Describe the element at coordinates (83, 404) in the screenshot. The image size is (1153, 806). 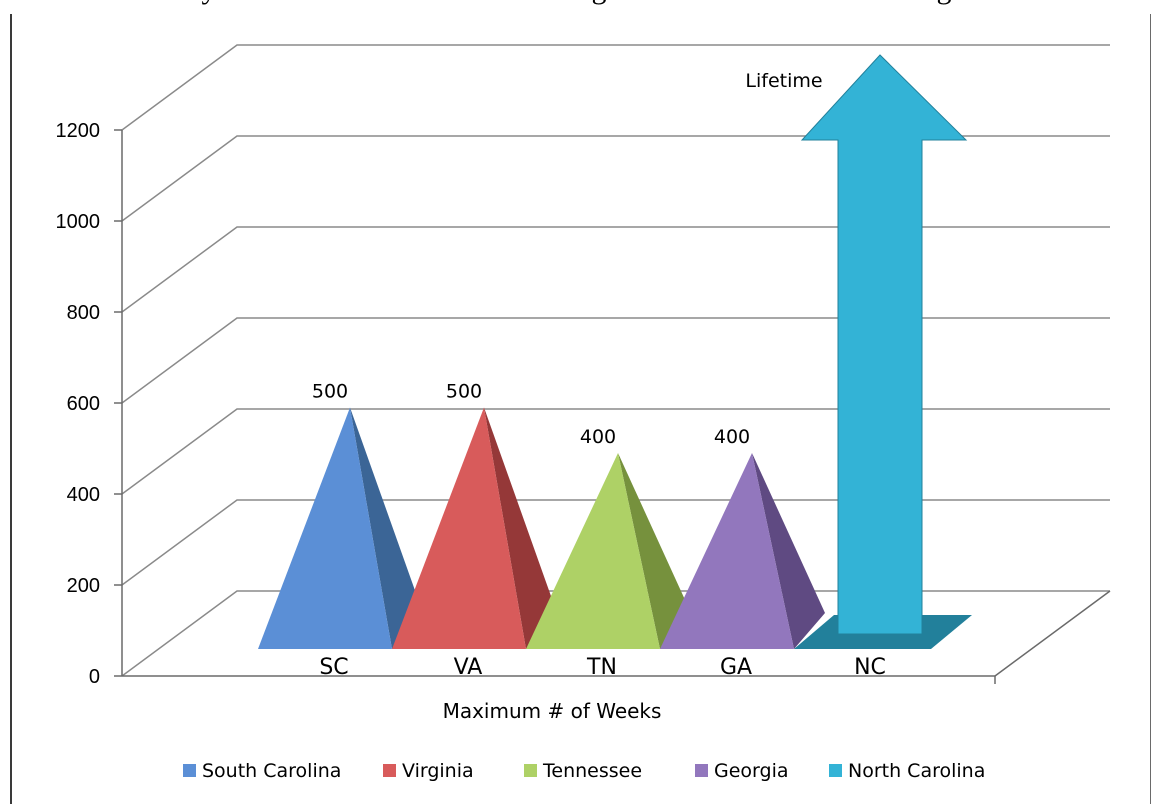
I see `y-tick-label: 600` at that location.